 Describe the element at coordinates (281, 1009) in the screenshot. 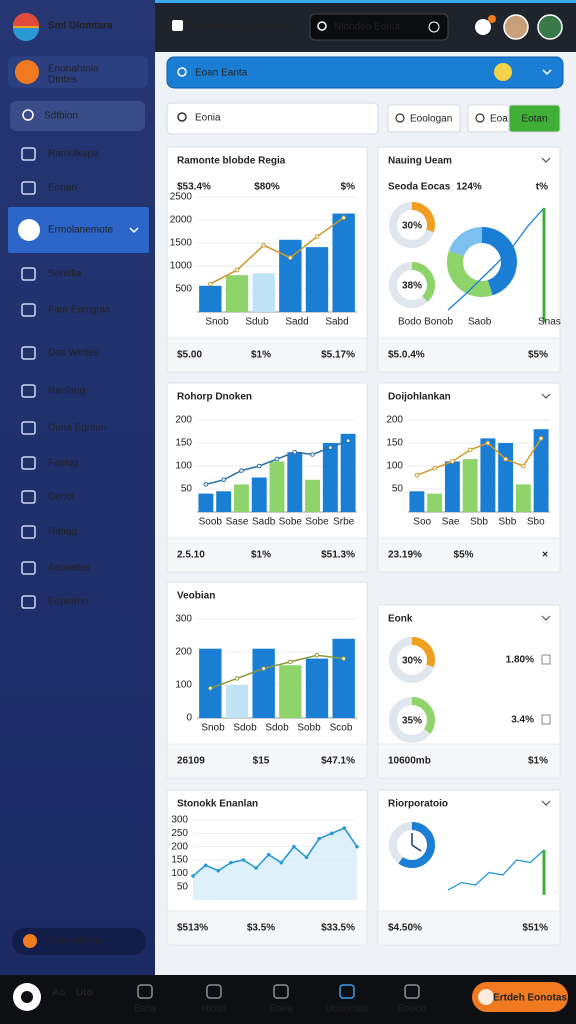

I see `bottom-nav-item: Eoea` at that location.